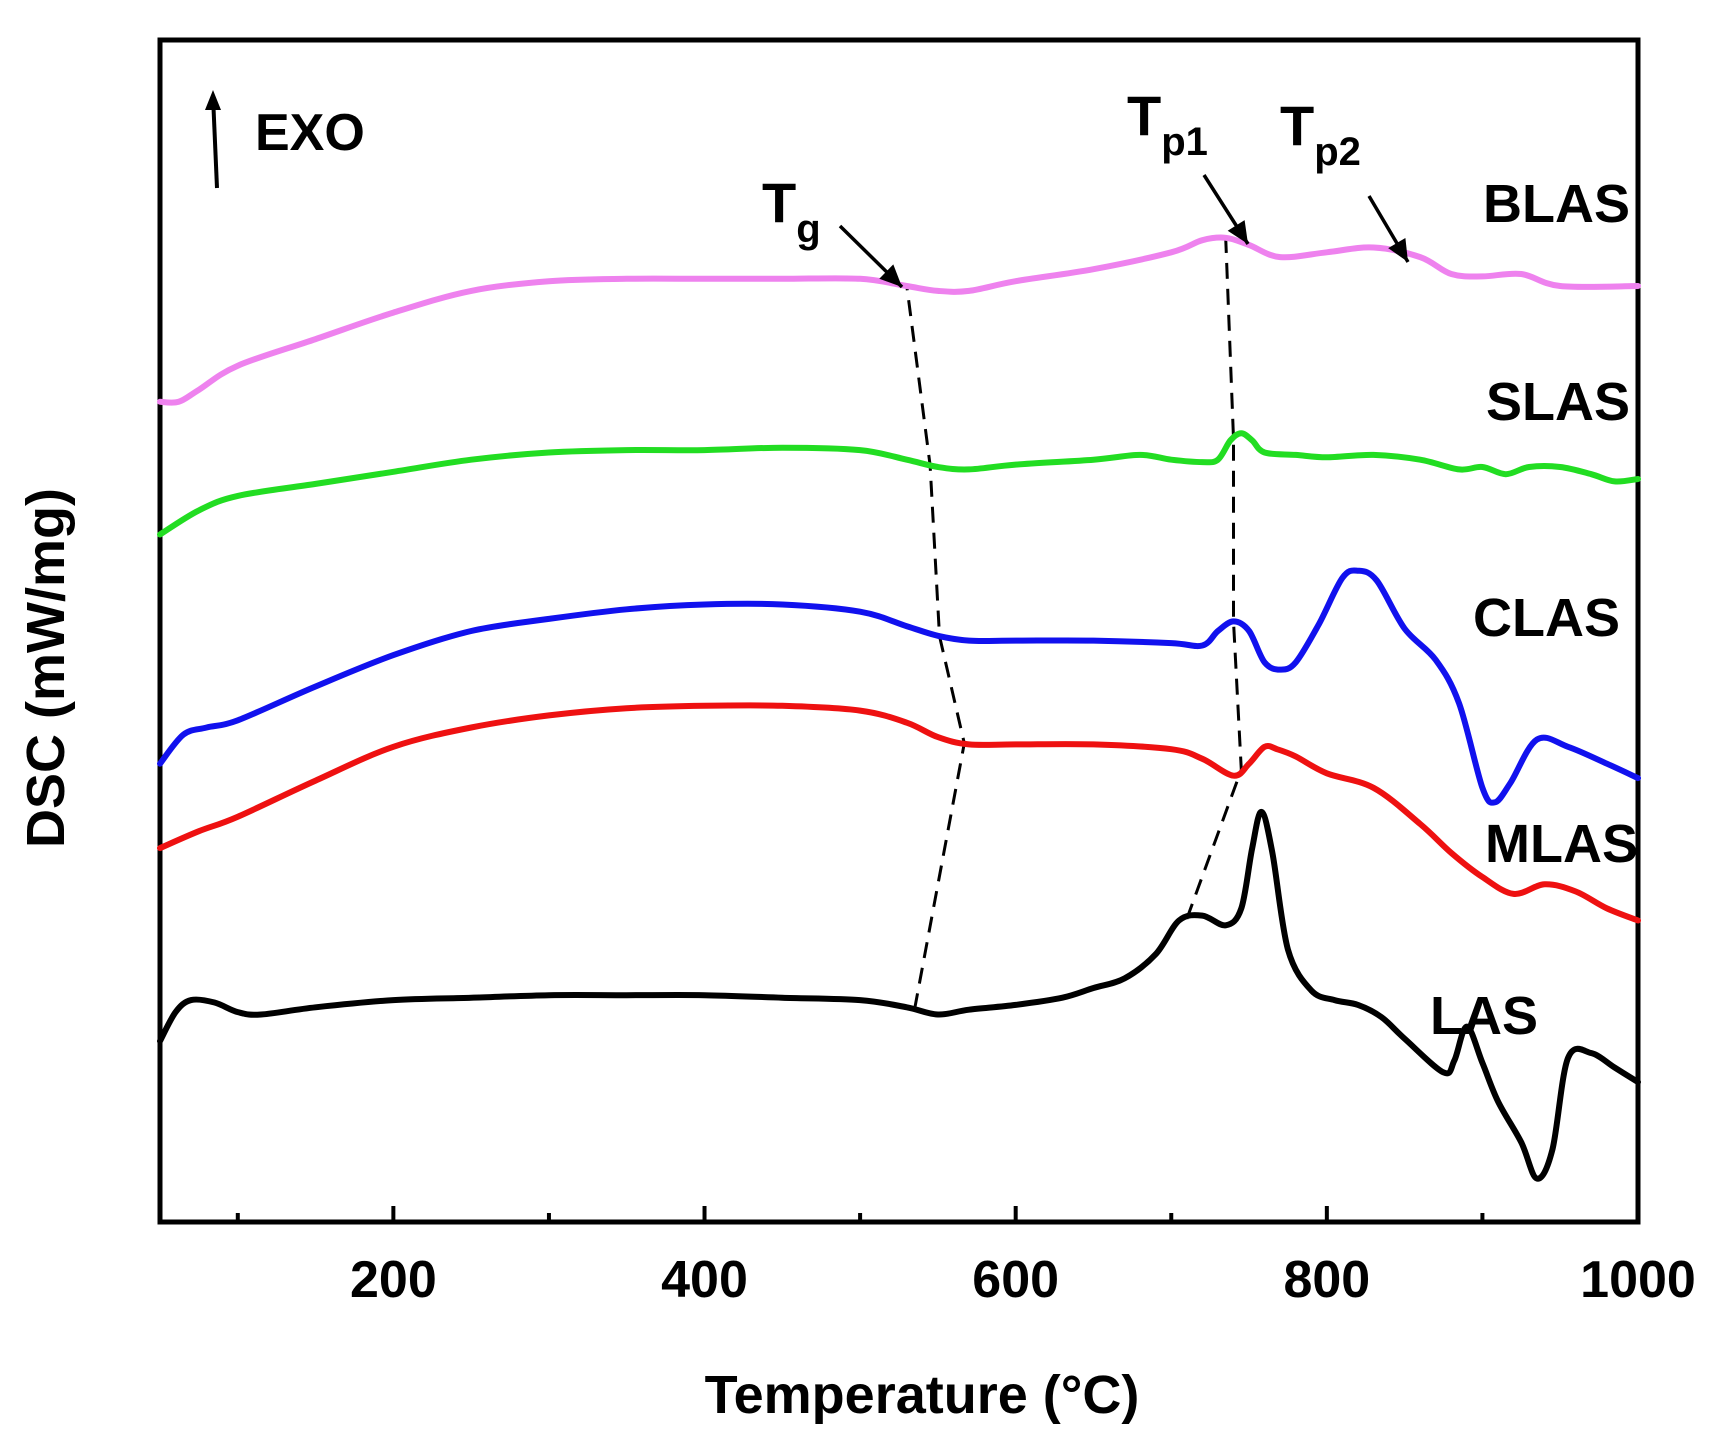  Describe the element at coordinates (1237, 232) in the screenshot. I see `annotation-arrowhead-tp1-icon` at that location.